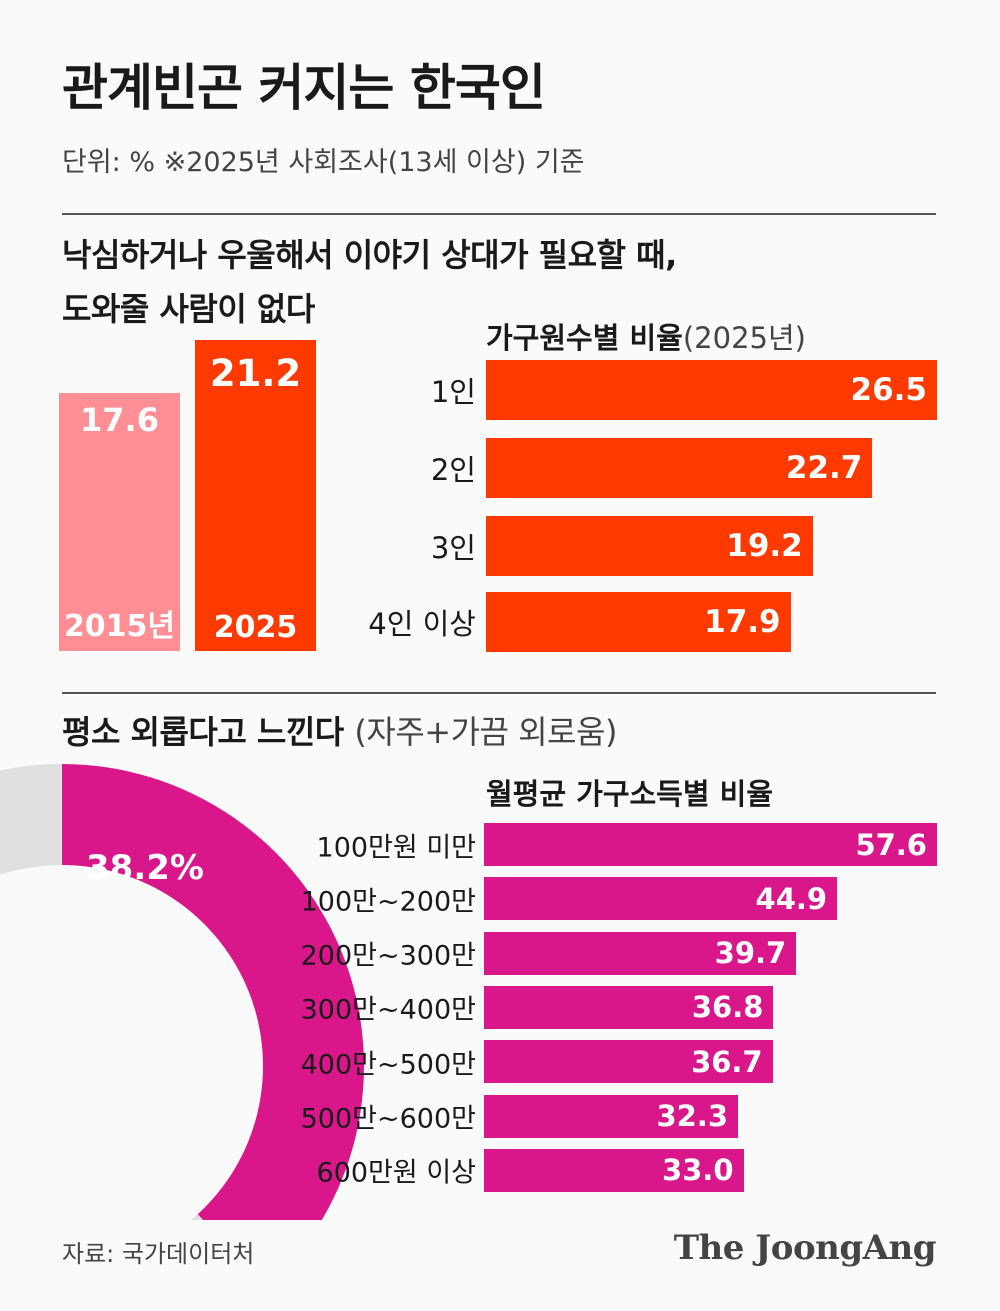 The image size is (1000, 1311). I want to click on page-title: 관계빈곤 커지는 한국인, so click(304, 88).